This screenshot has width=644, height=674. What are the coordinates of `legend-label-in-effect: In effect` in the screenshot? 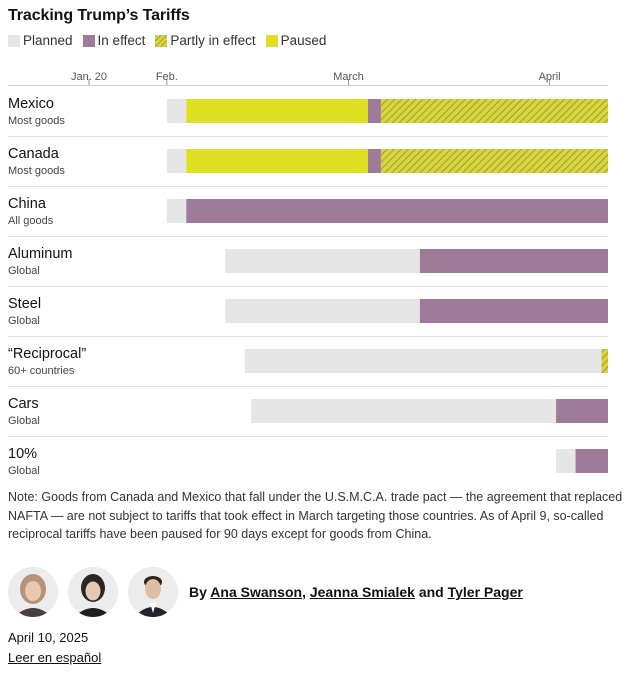 It's located at (121, 40).